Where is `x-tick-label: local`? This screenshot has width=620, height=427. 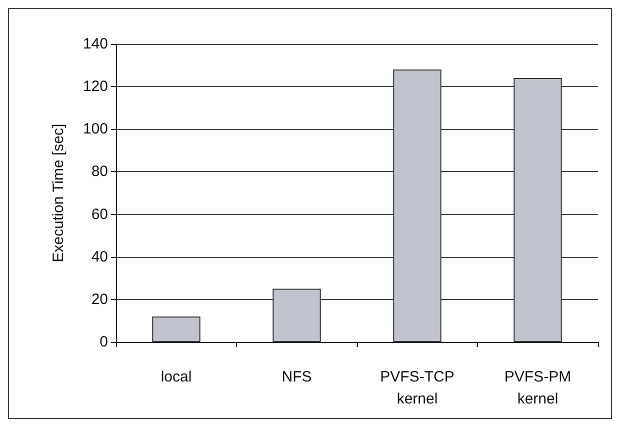
x-tick-label: local is located at coordinates (176, 377).